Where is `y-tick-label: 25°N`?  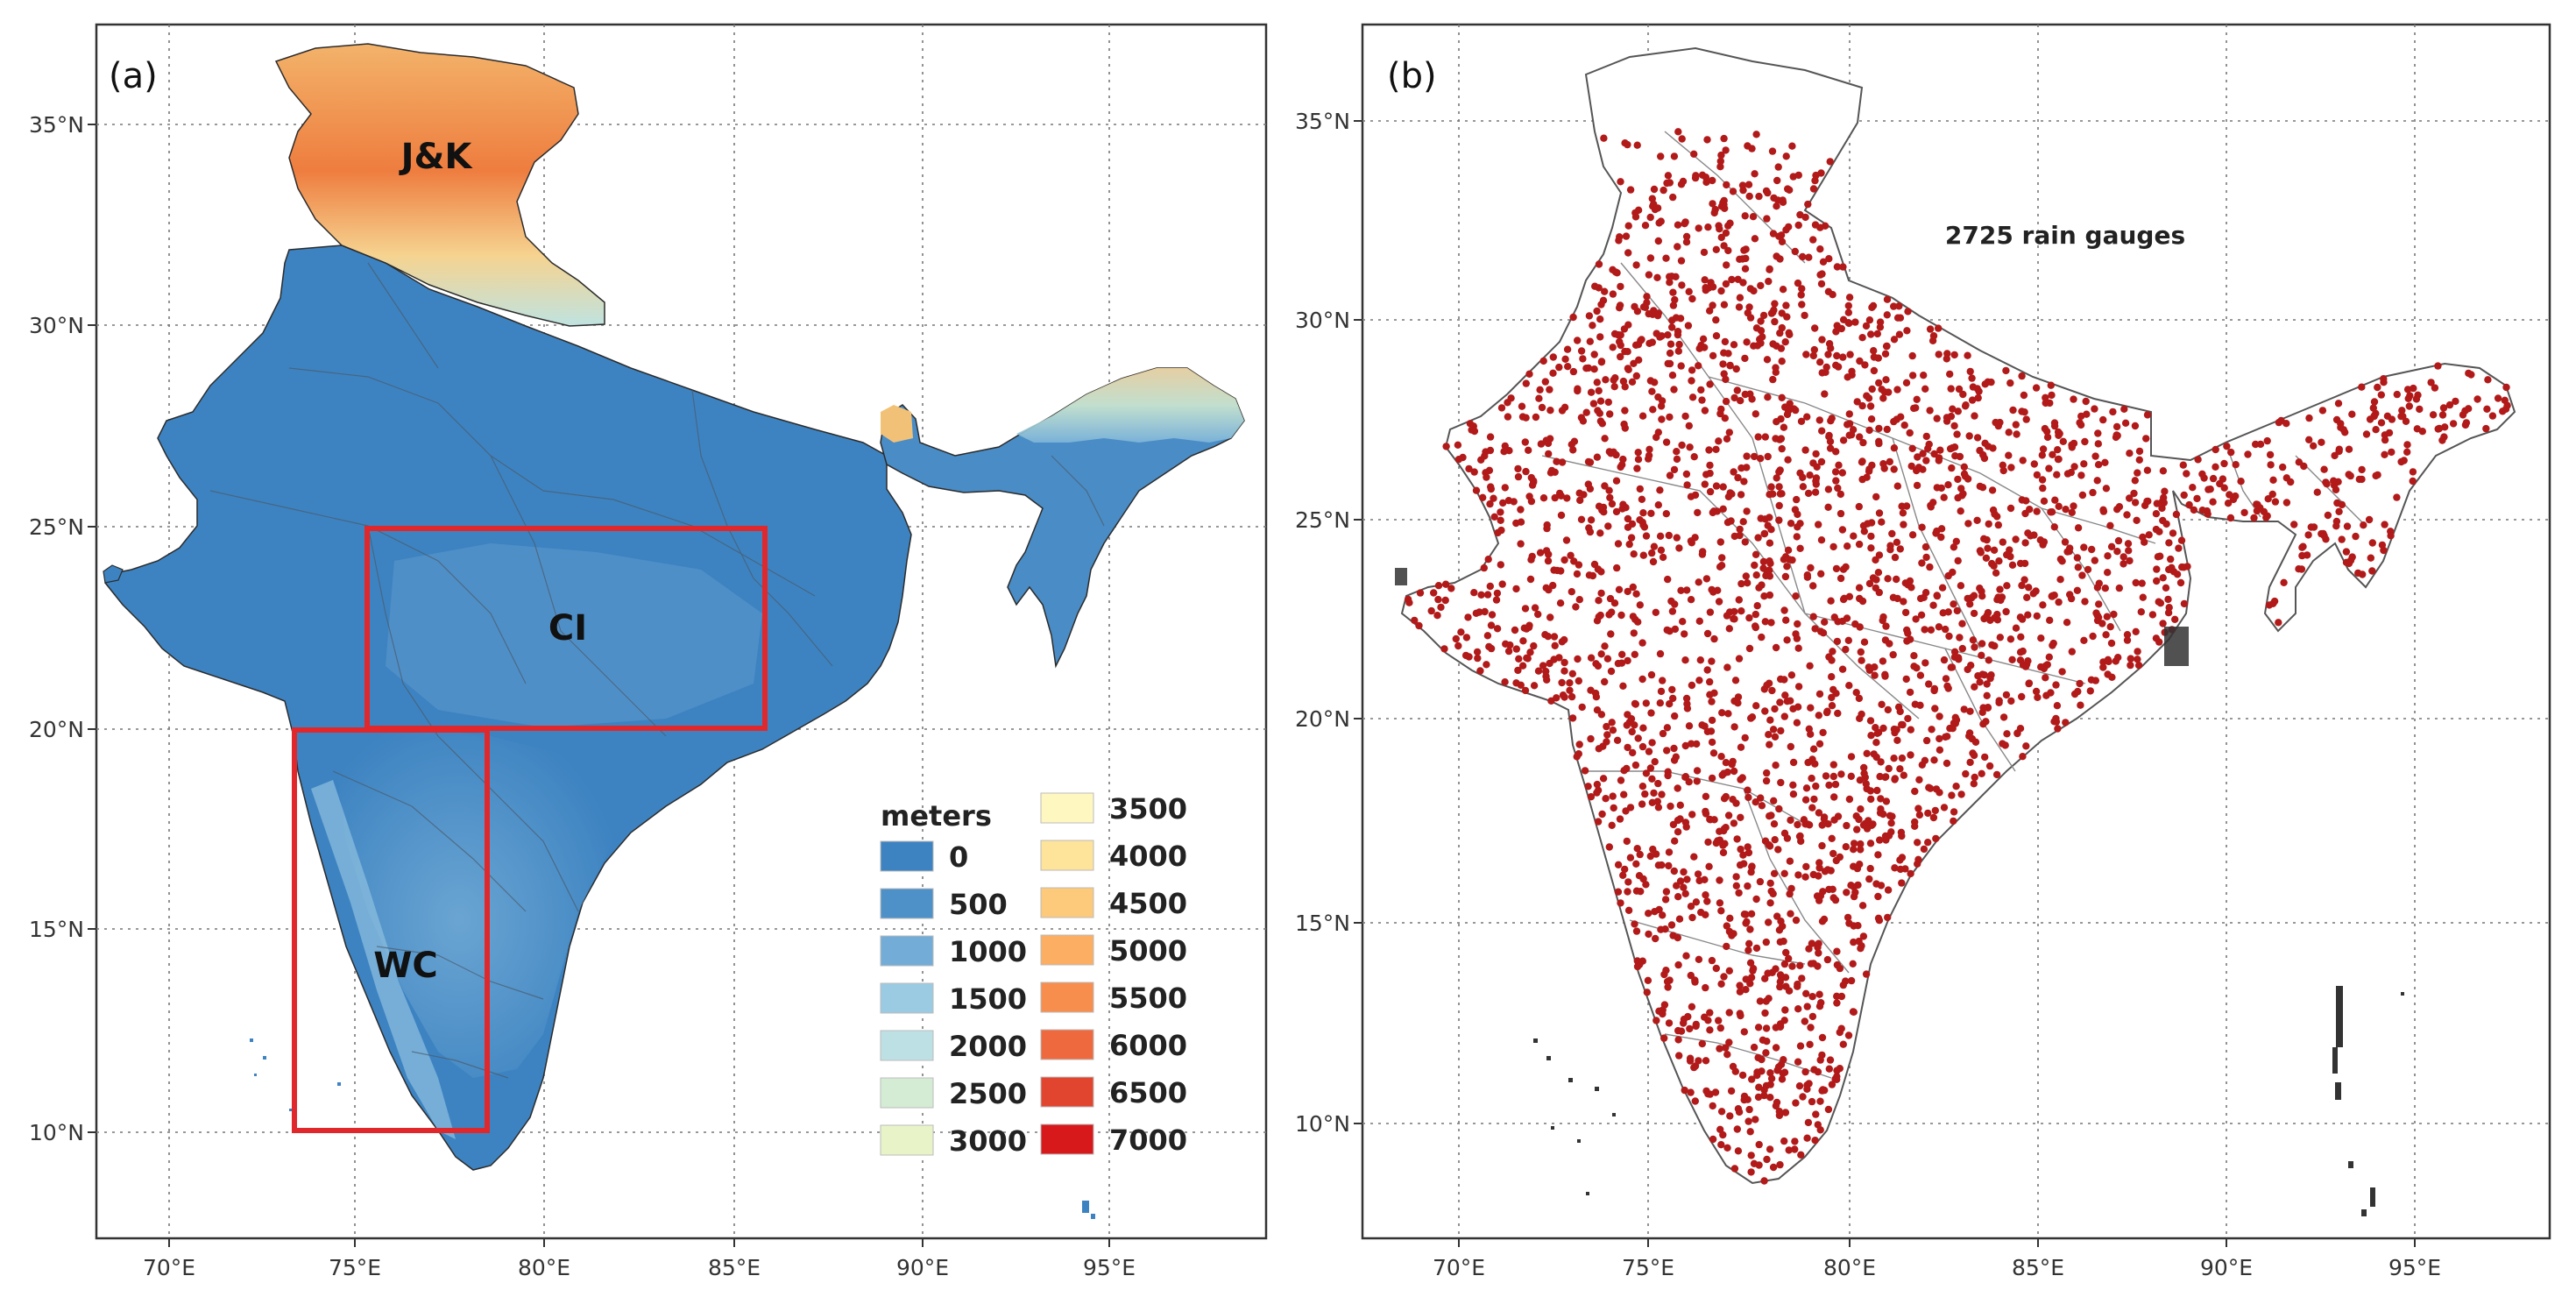
y-tick-label: 25°N is located at coordinates (1322, 520).